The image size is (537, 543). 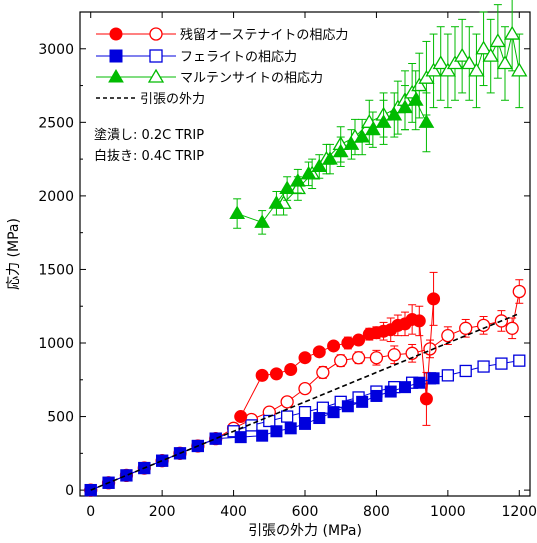 I want to click on series-martensite-filled, so click(x=332, y=152).